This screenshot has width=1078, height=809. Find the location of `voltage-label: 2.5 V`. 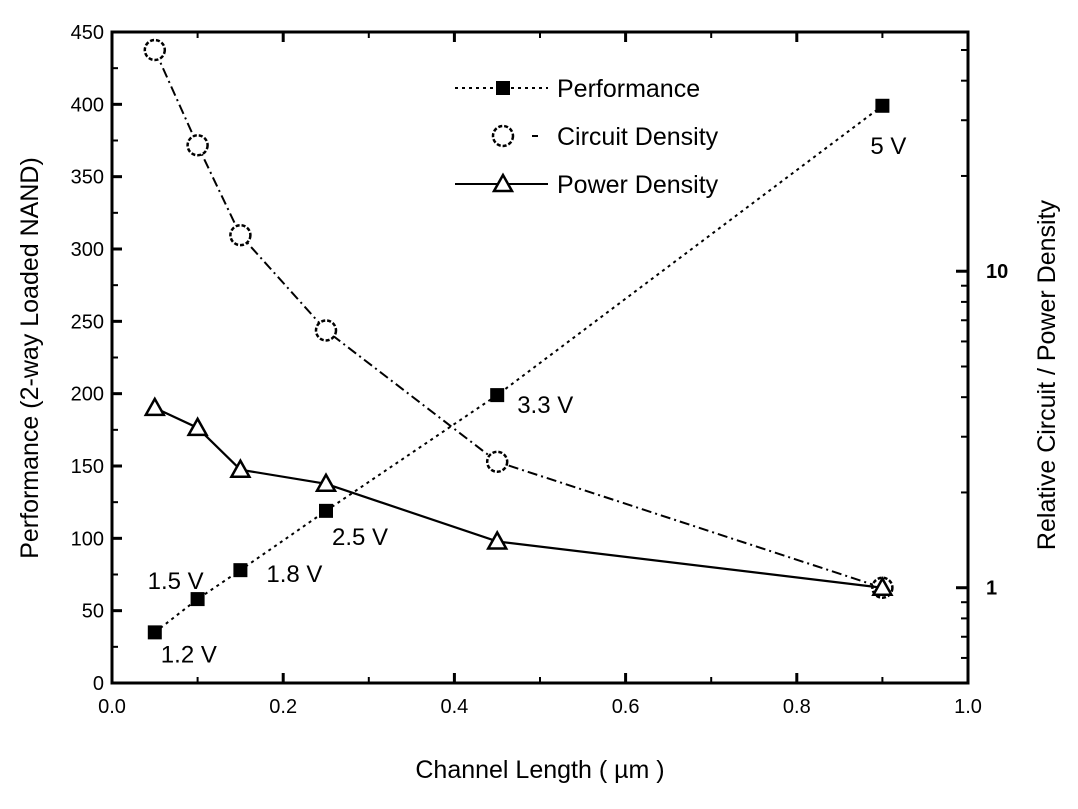

voltage-label: 2.5 V is located at coordinates (360, 537).